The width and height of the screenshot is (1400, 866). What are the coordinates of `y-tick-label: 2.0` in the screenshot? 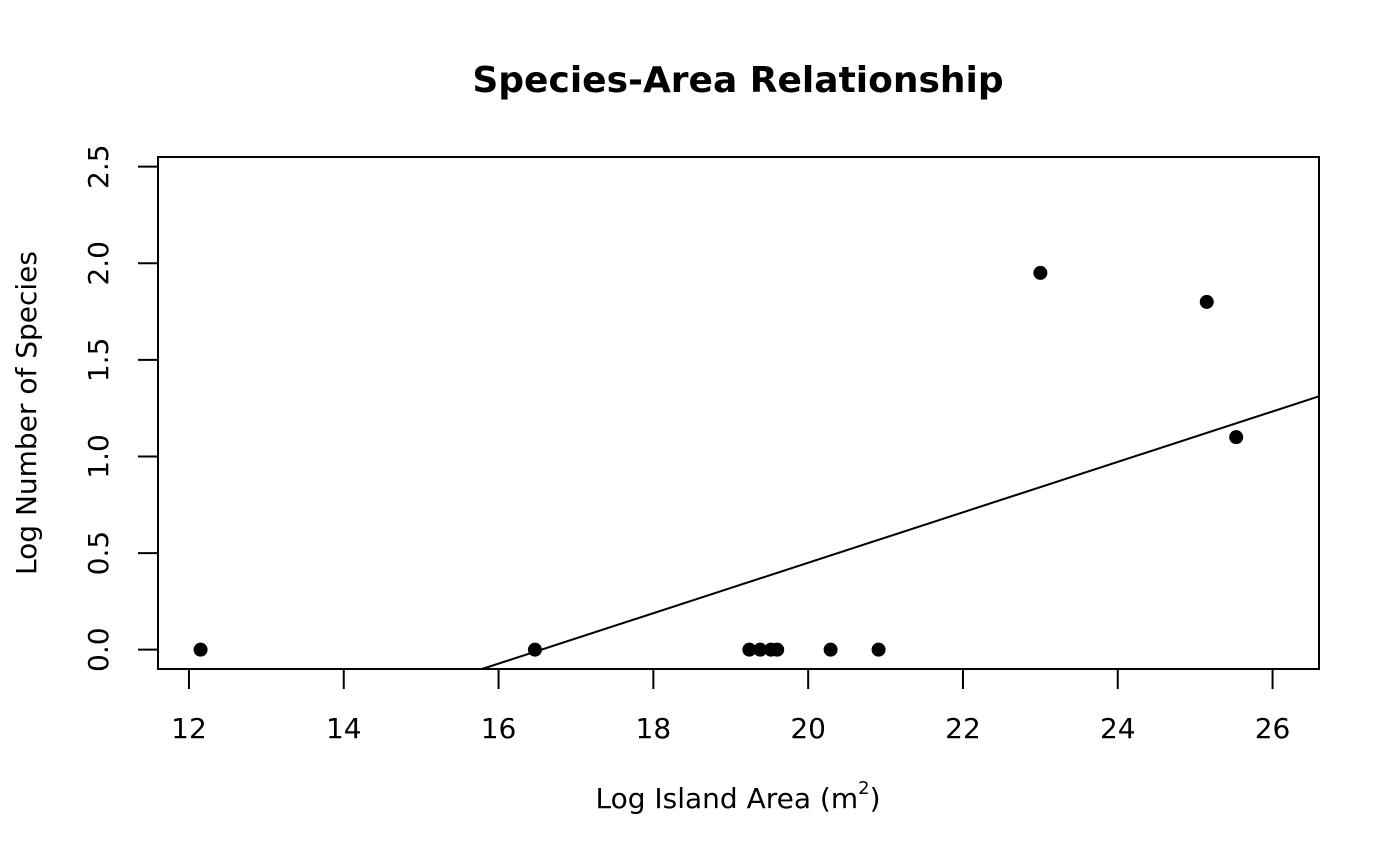 It's located at (98, 263).